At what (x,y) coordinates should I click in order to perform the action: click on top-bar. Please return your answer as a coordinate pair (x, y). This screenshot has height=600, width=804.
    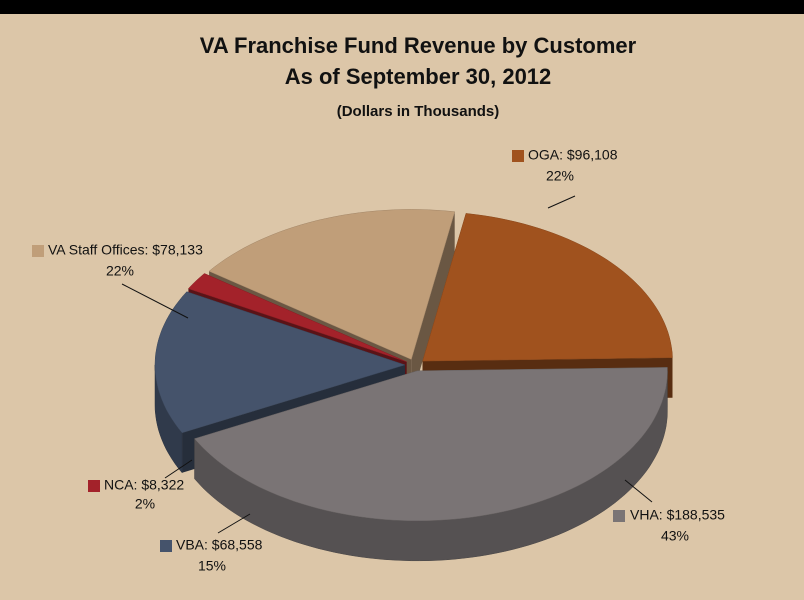
    Looking at the image, I should click on (402, 7).